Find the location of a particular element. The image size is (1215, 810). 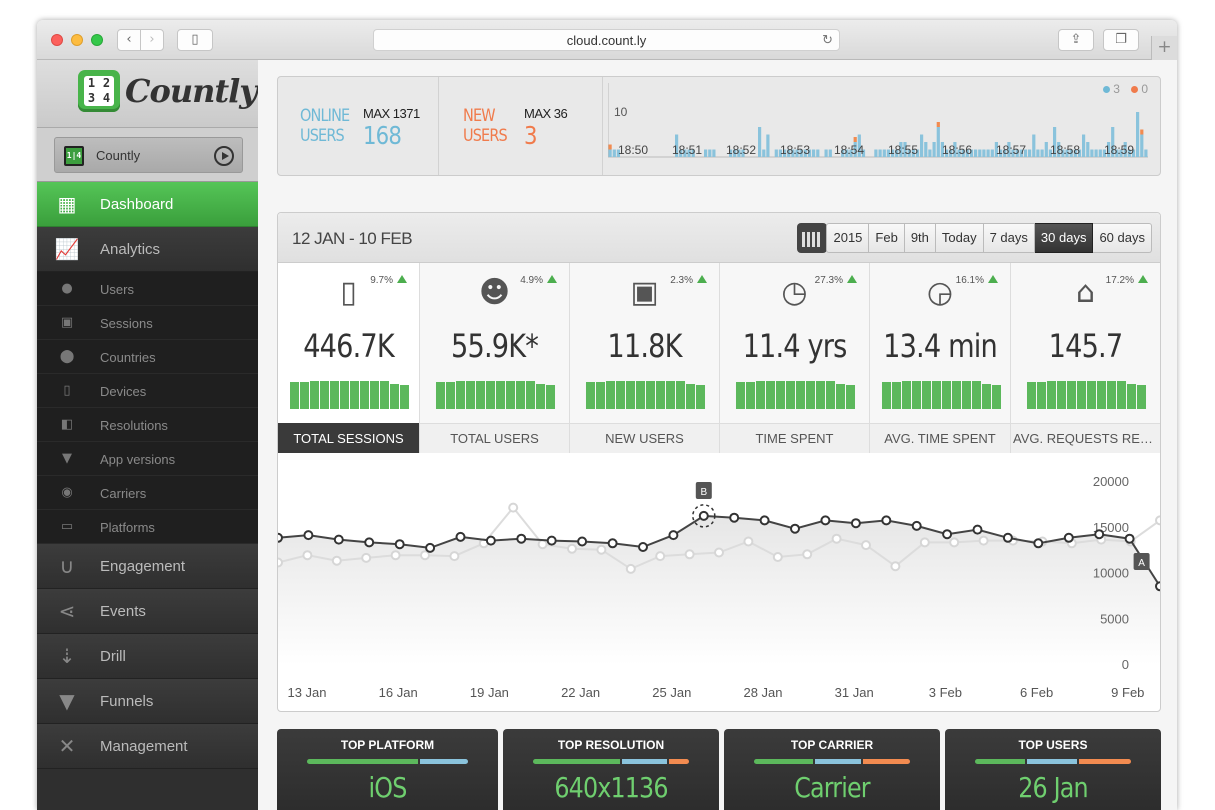

period-button: 9th is located at coordinates (920, 238).